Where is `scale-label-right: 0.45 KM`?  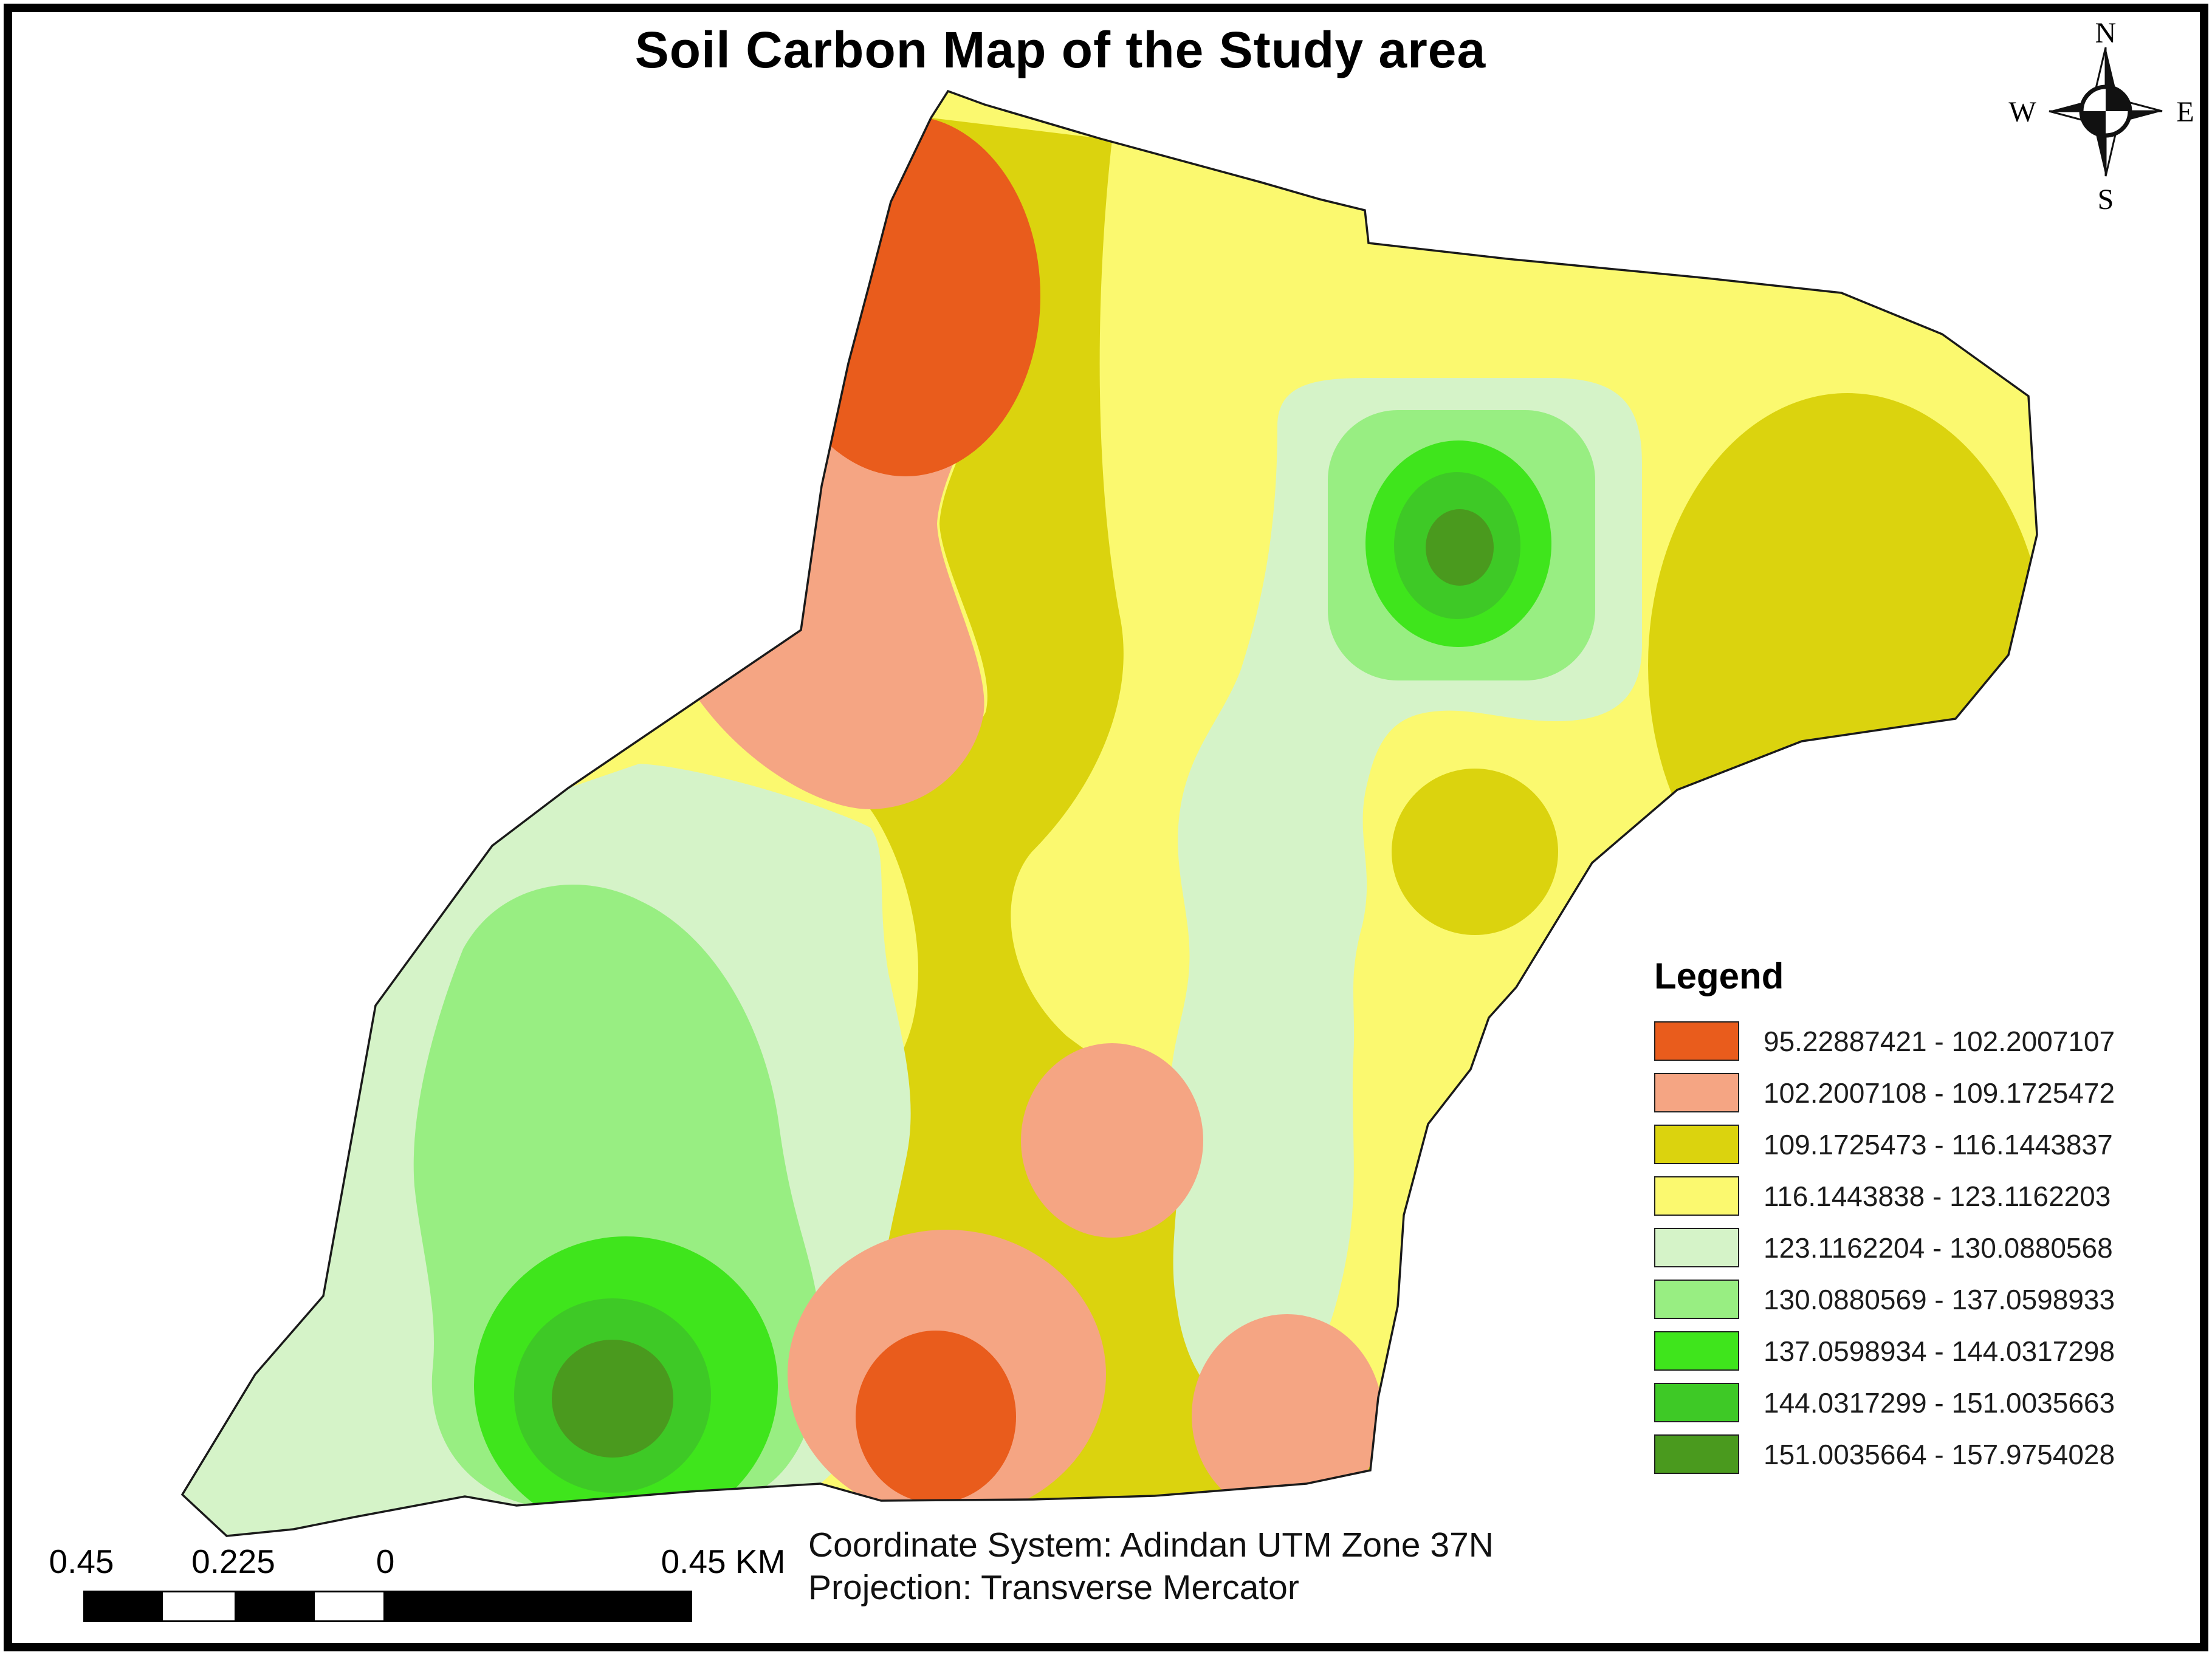
scale-label-right: 0.45 KM is located at coordinates (723, 1562).